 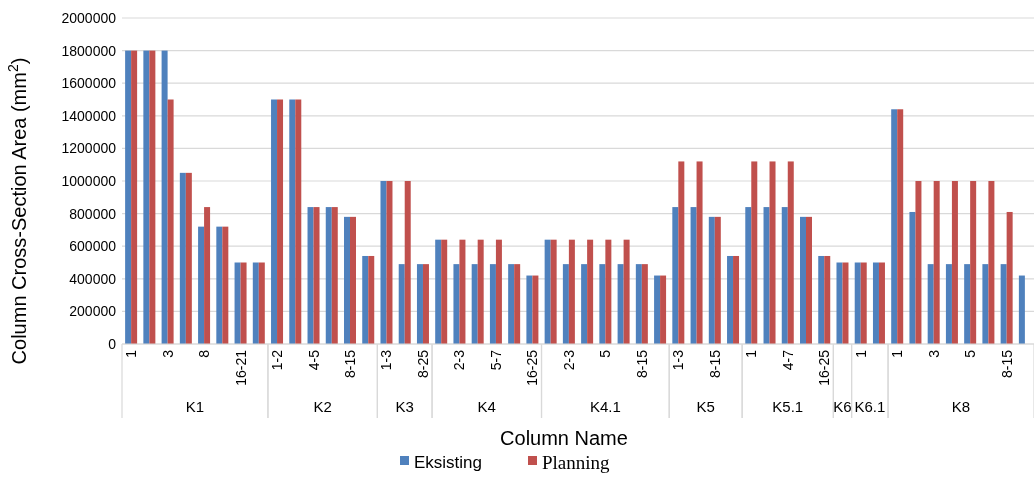 What do you see at coordinates (89, 17) in the screenshot?
I see `y-tick-label: 2000000` at bounding box center [89, 17].